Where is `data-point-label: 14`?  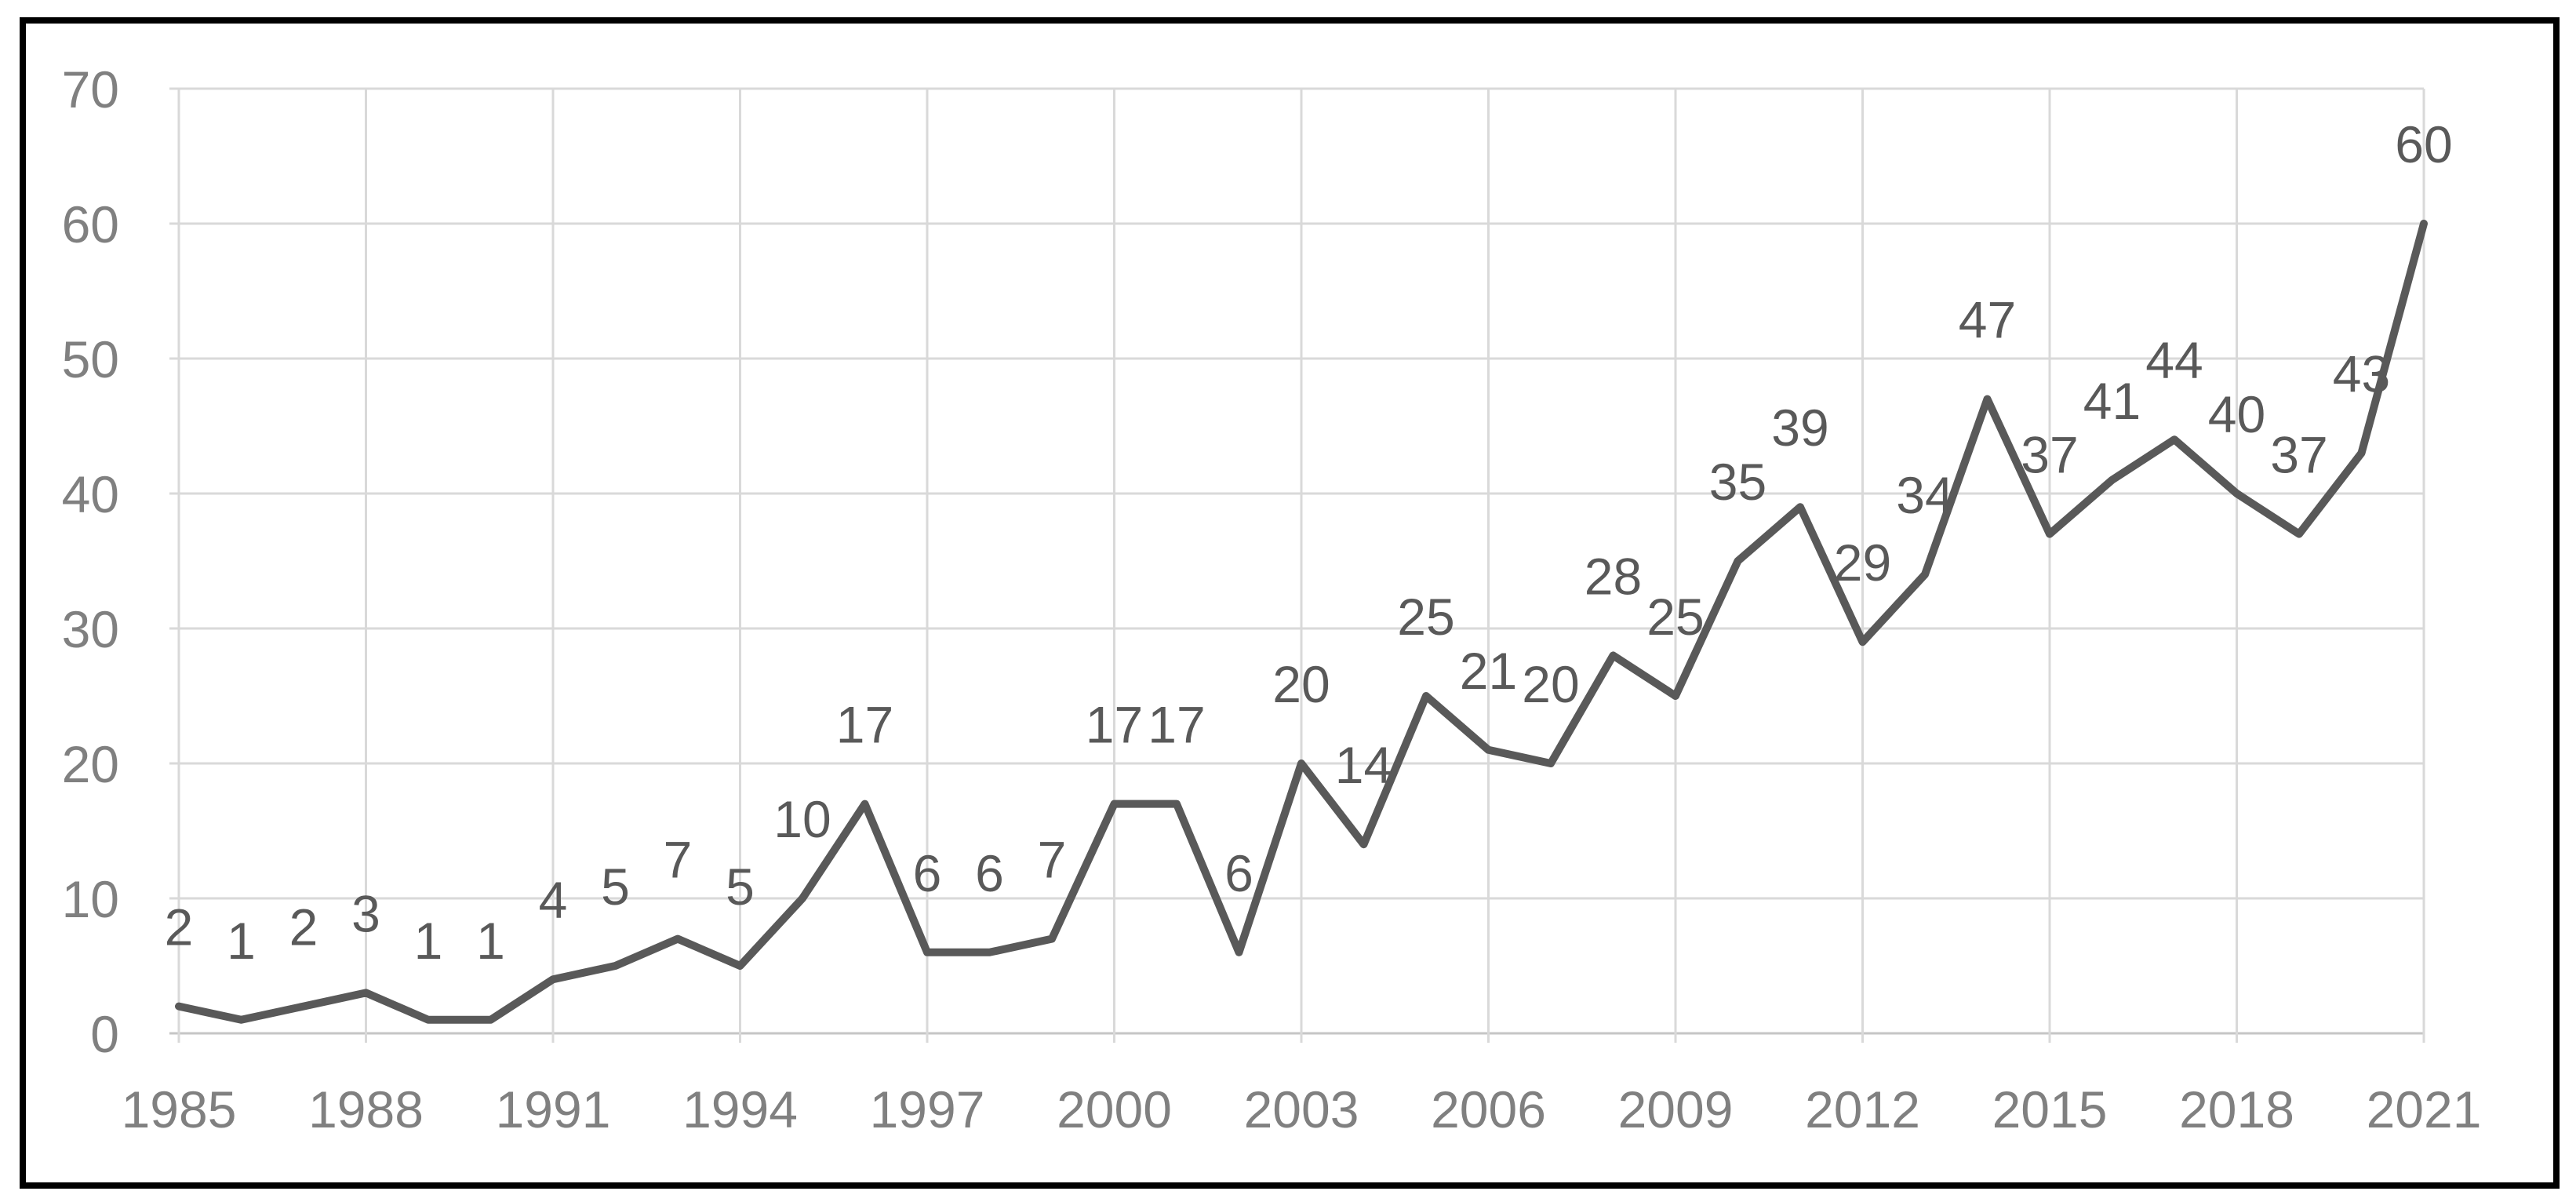 data-point-label: 14 is located at coordinates (1363, 765).